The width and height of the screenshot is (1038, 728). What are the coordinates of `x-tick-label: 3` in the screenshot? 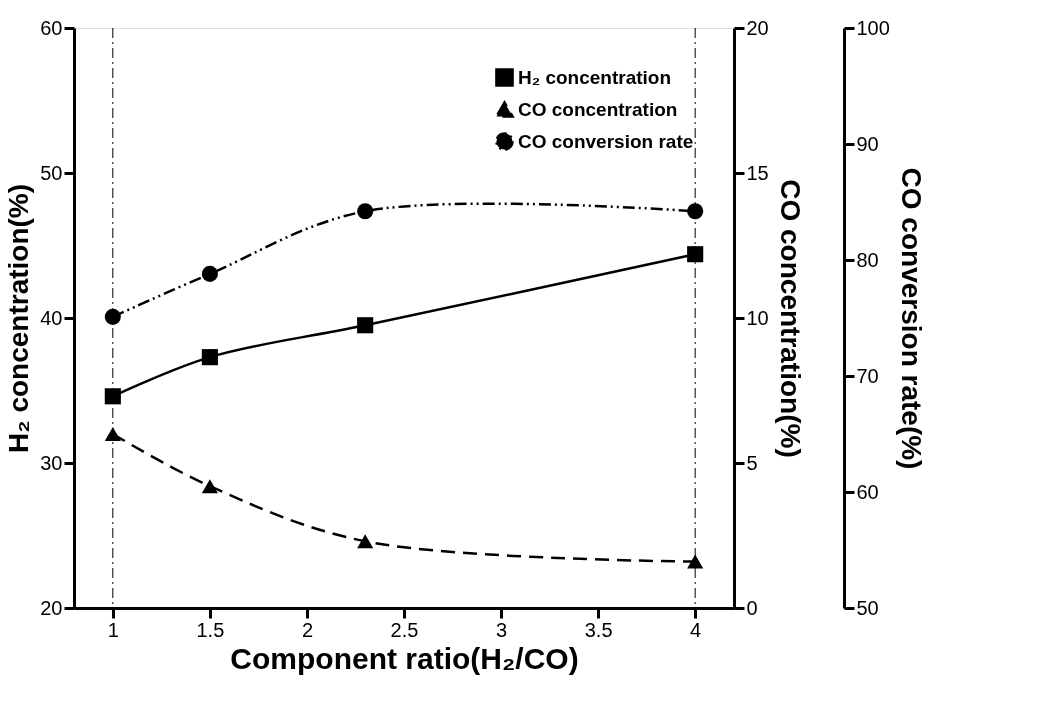 It's located at (502, 629).